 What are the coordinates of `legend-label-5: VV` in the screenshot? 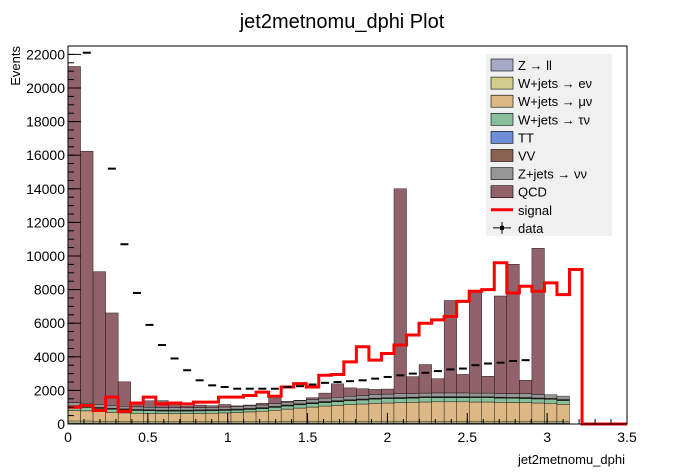 It's located at (527, 156).